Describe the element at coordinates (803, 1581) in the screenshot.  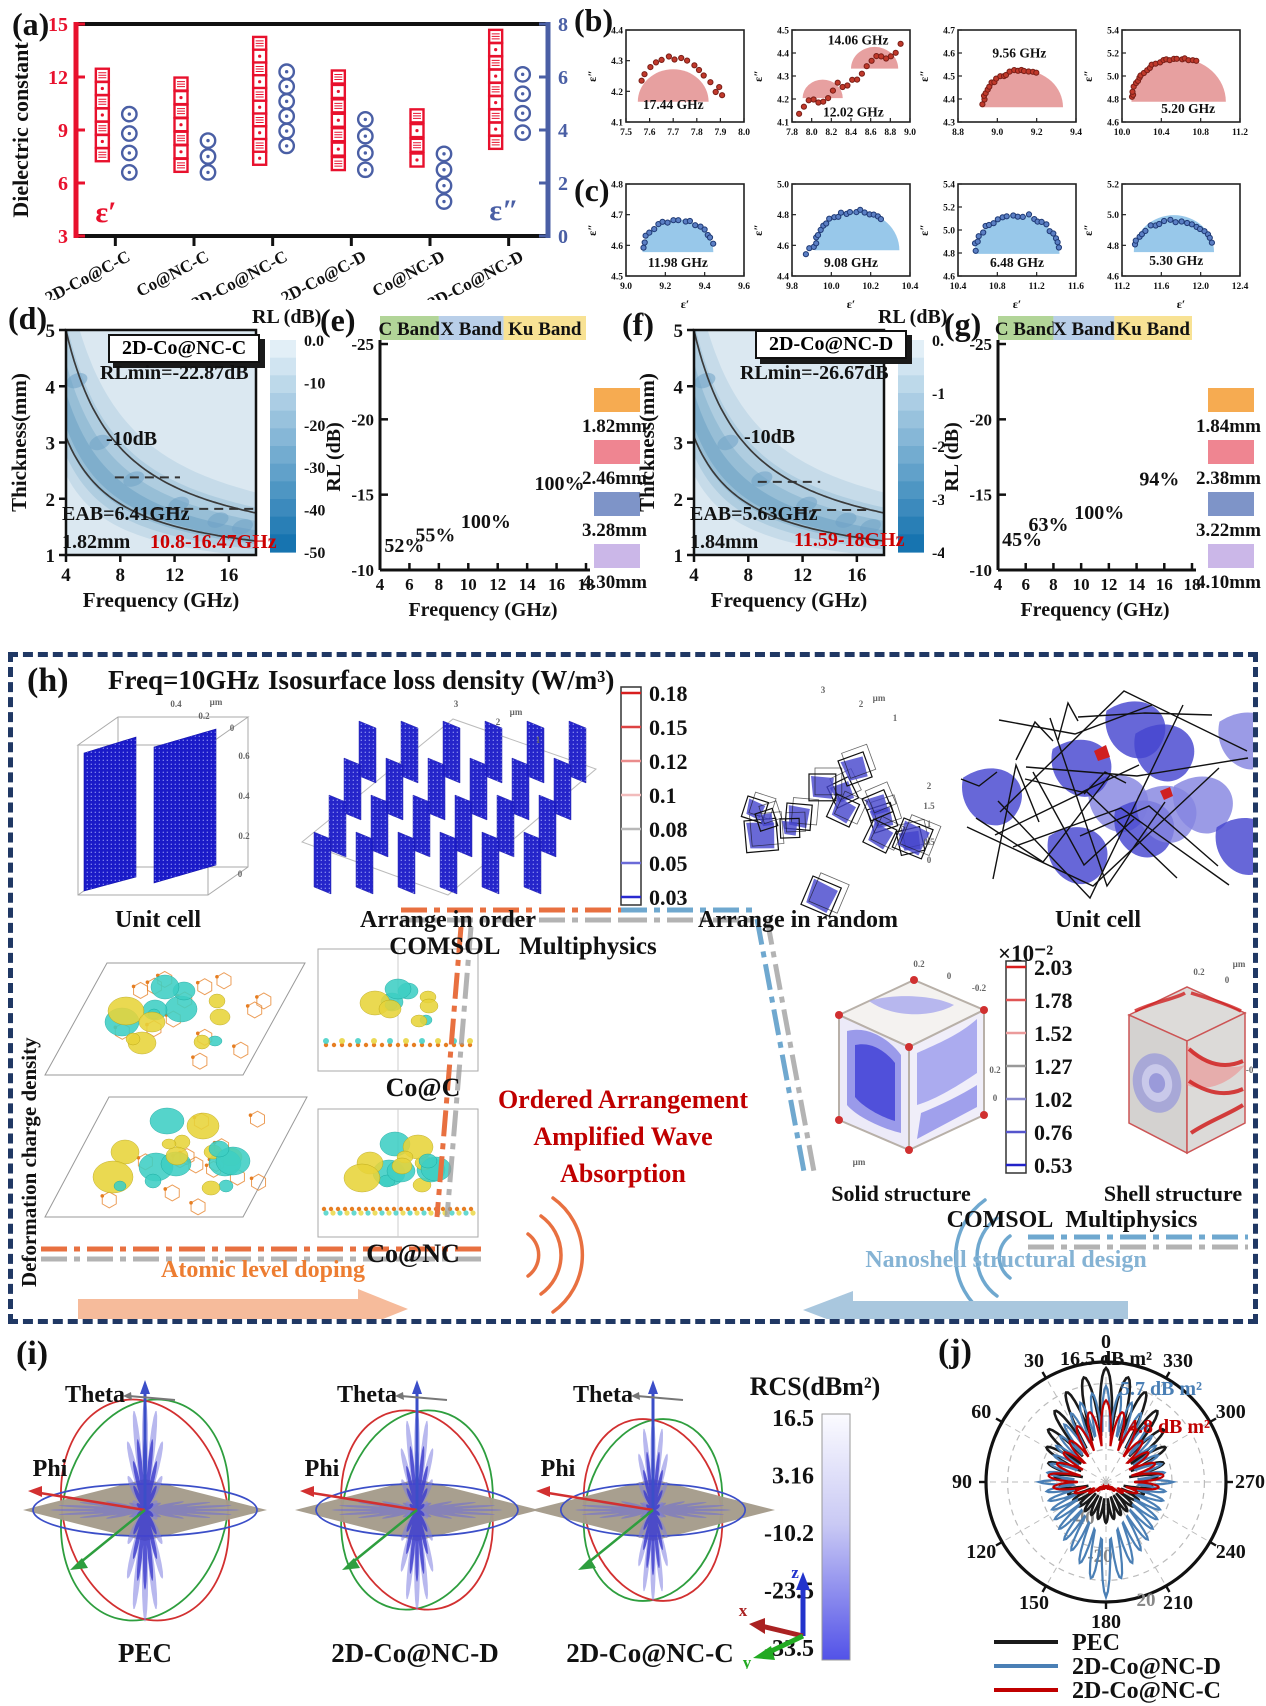
I see `z-arrowhead` at that location.